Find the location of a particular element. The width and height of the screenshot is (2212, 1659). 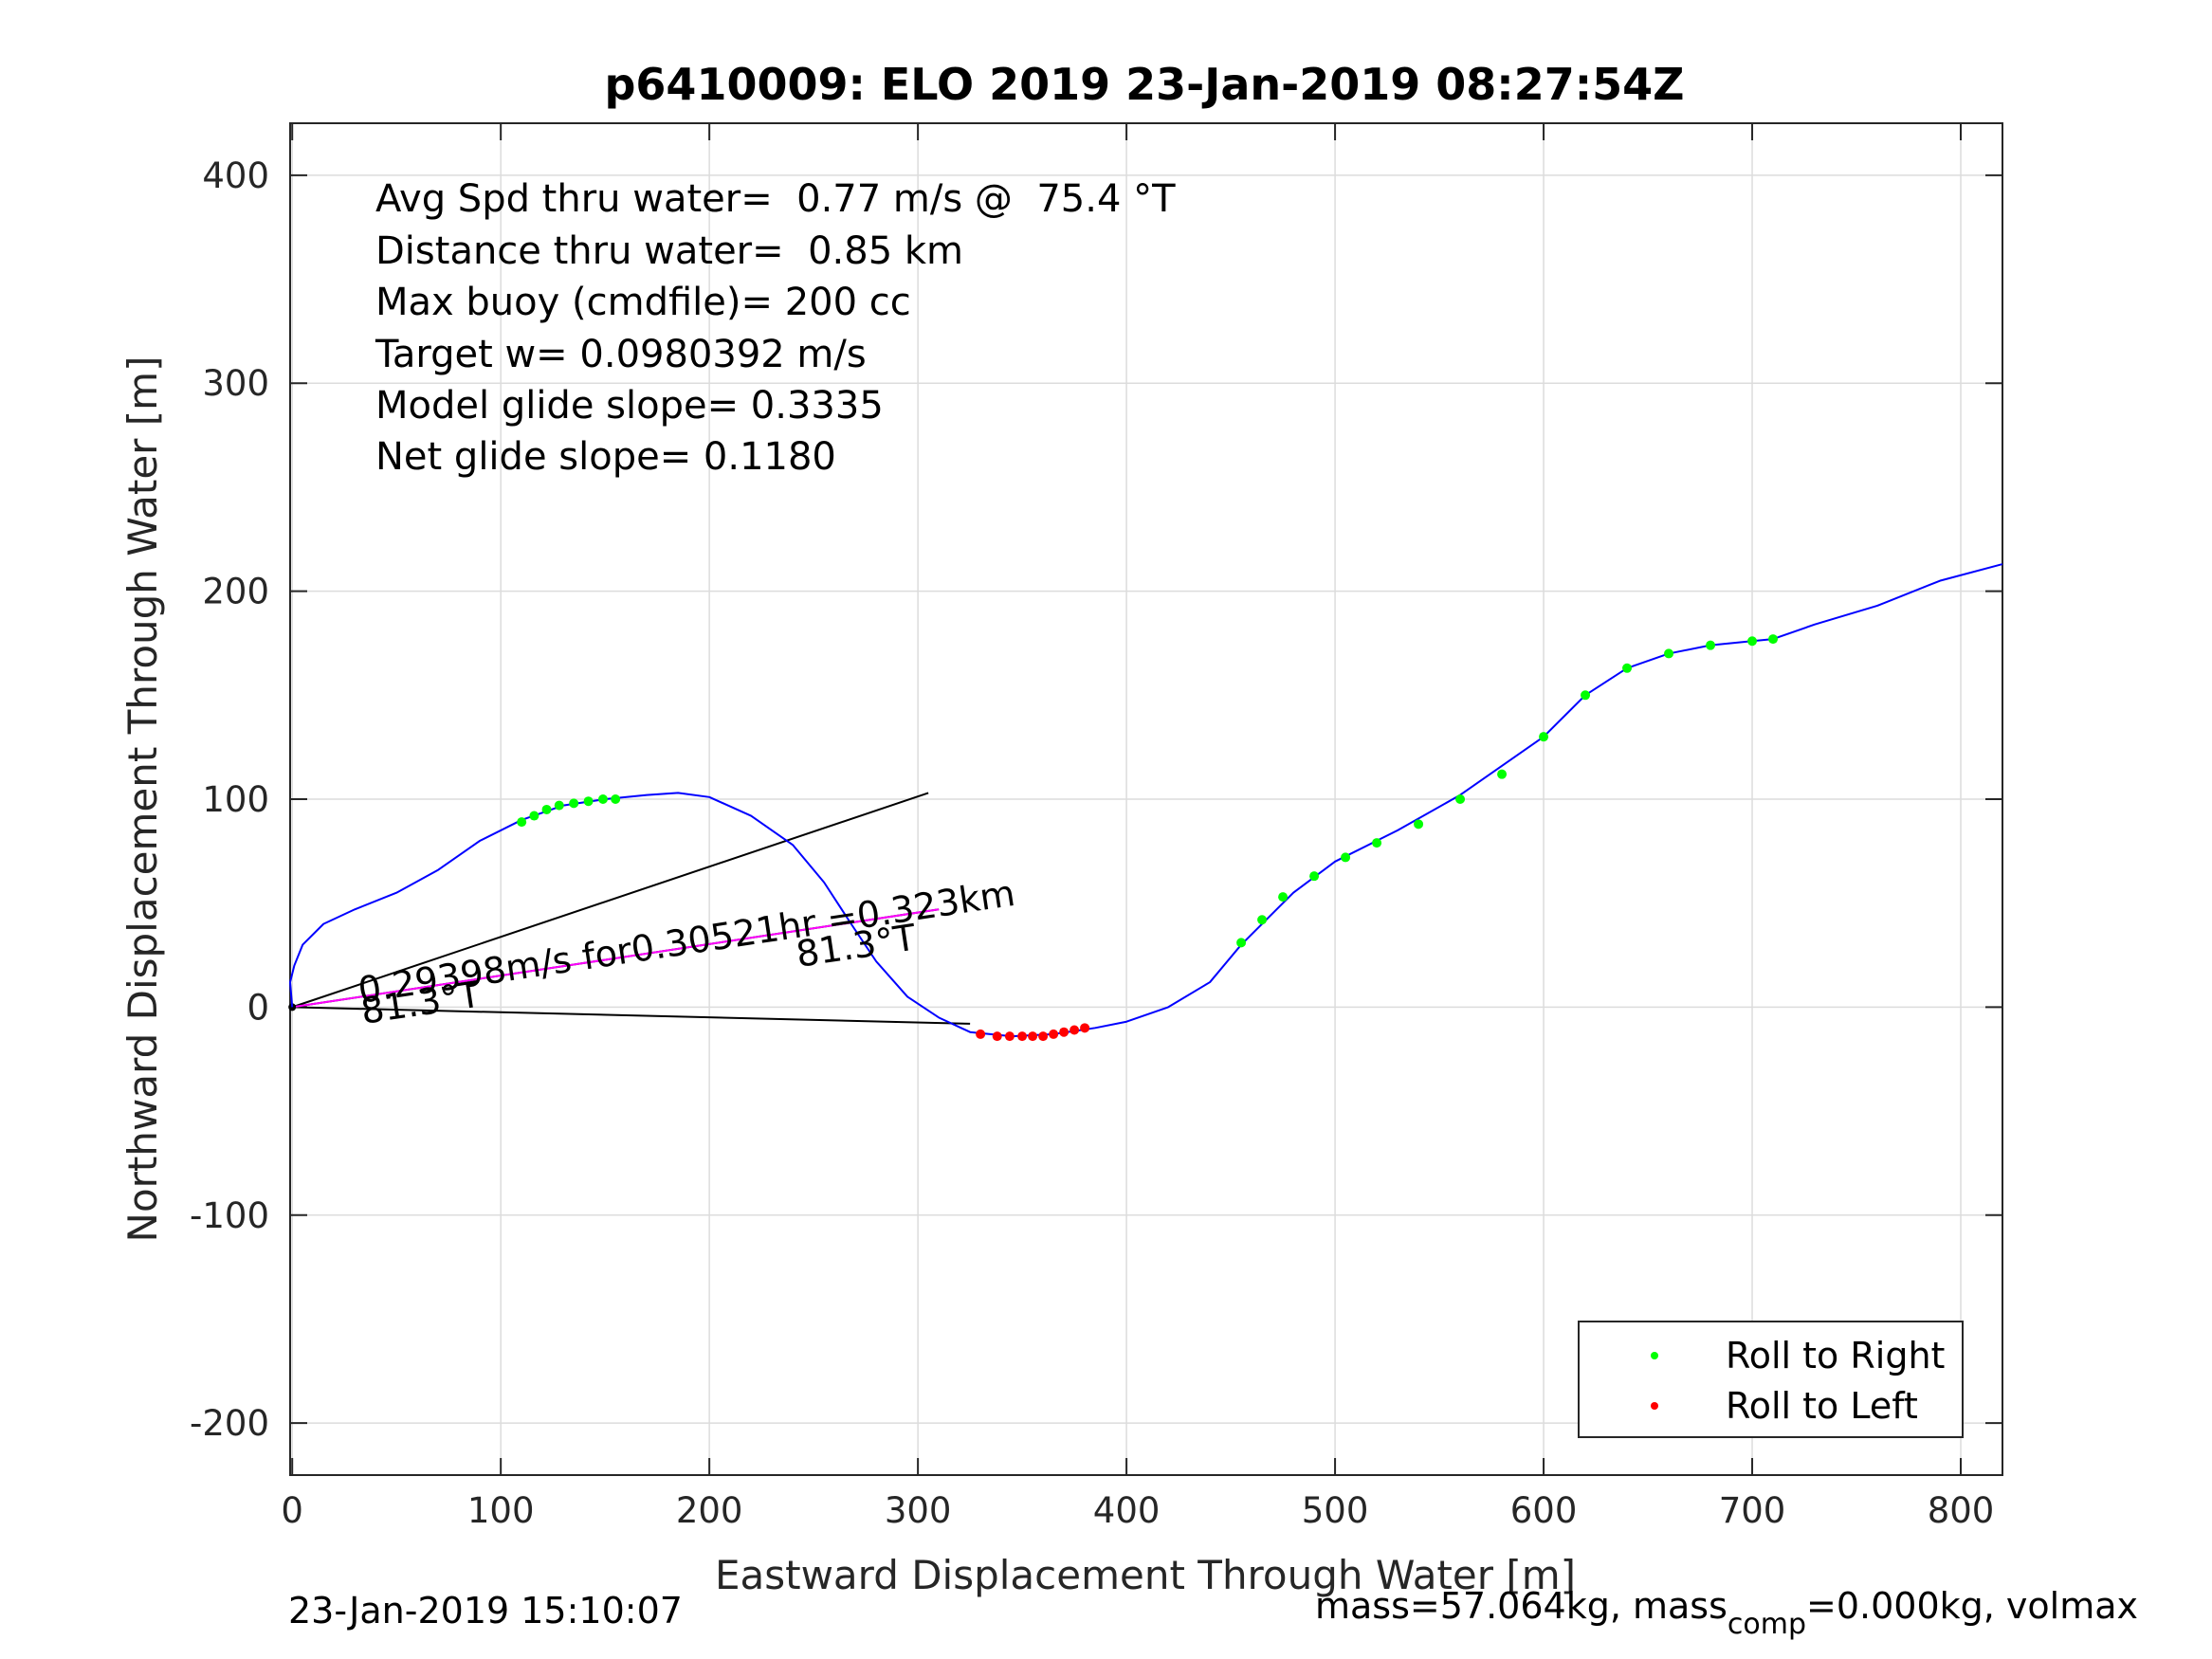

stat-distance: Distance thru water= 0.85 km is located at coordinates (669, 251).